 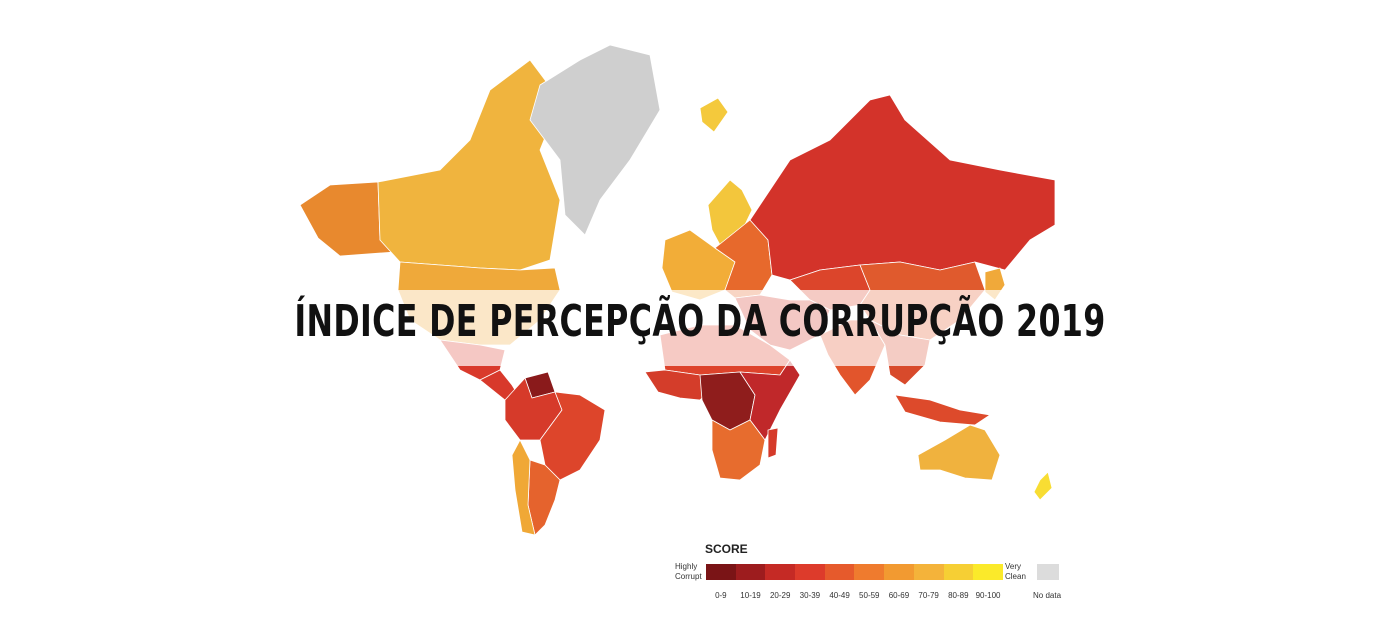 I want to click on legend-tick-10-19: 10-19, so click(x=750, y=595).